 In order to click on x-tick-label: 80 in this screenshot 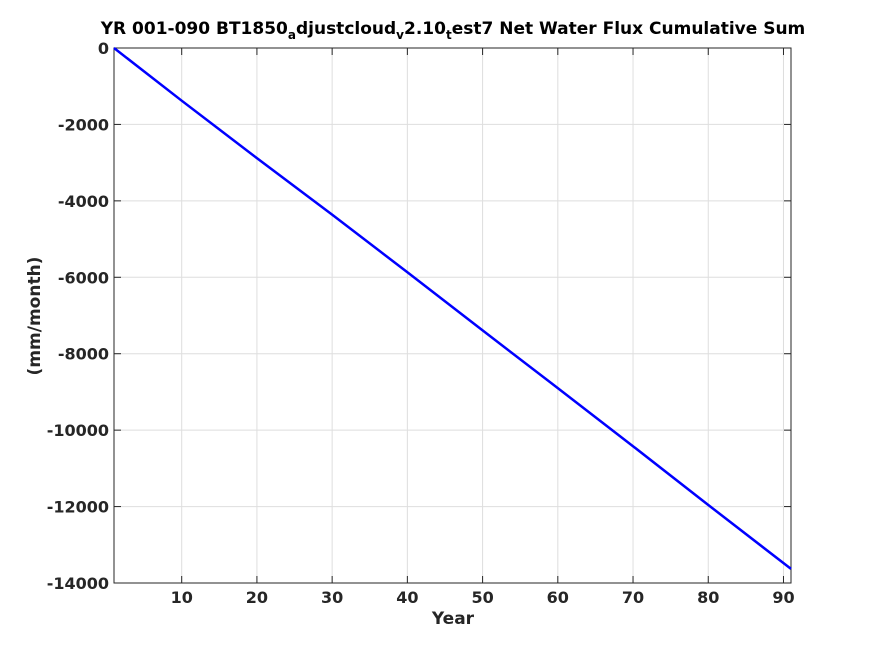, I will do `click(708, 597)`.